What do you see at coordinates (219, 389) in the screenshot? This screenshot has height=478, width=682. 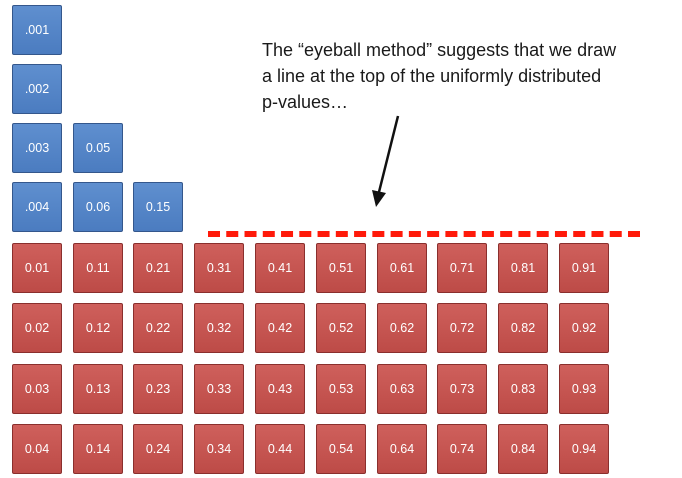 I see `uniform-pvalue-box: 0.33` at bounding box center [219, 389].